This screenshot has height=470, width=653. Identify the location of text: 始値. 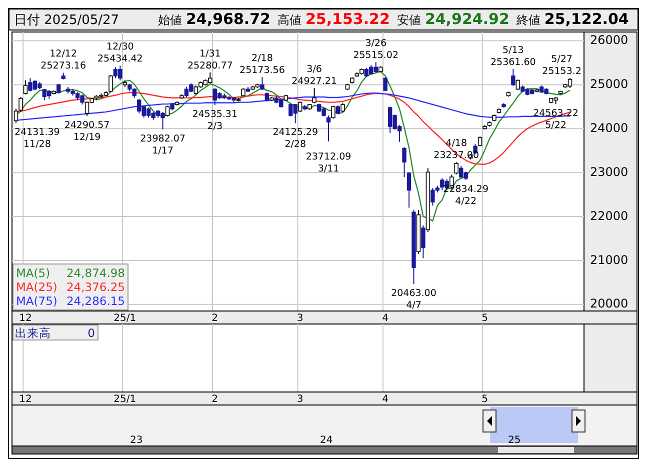
(170, 20).